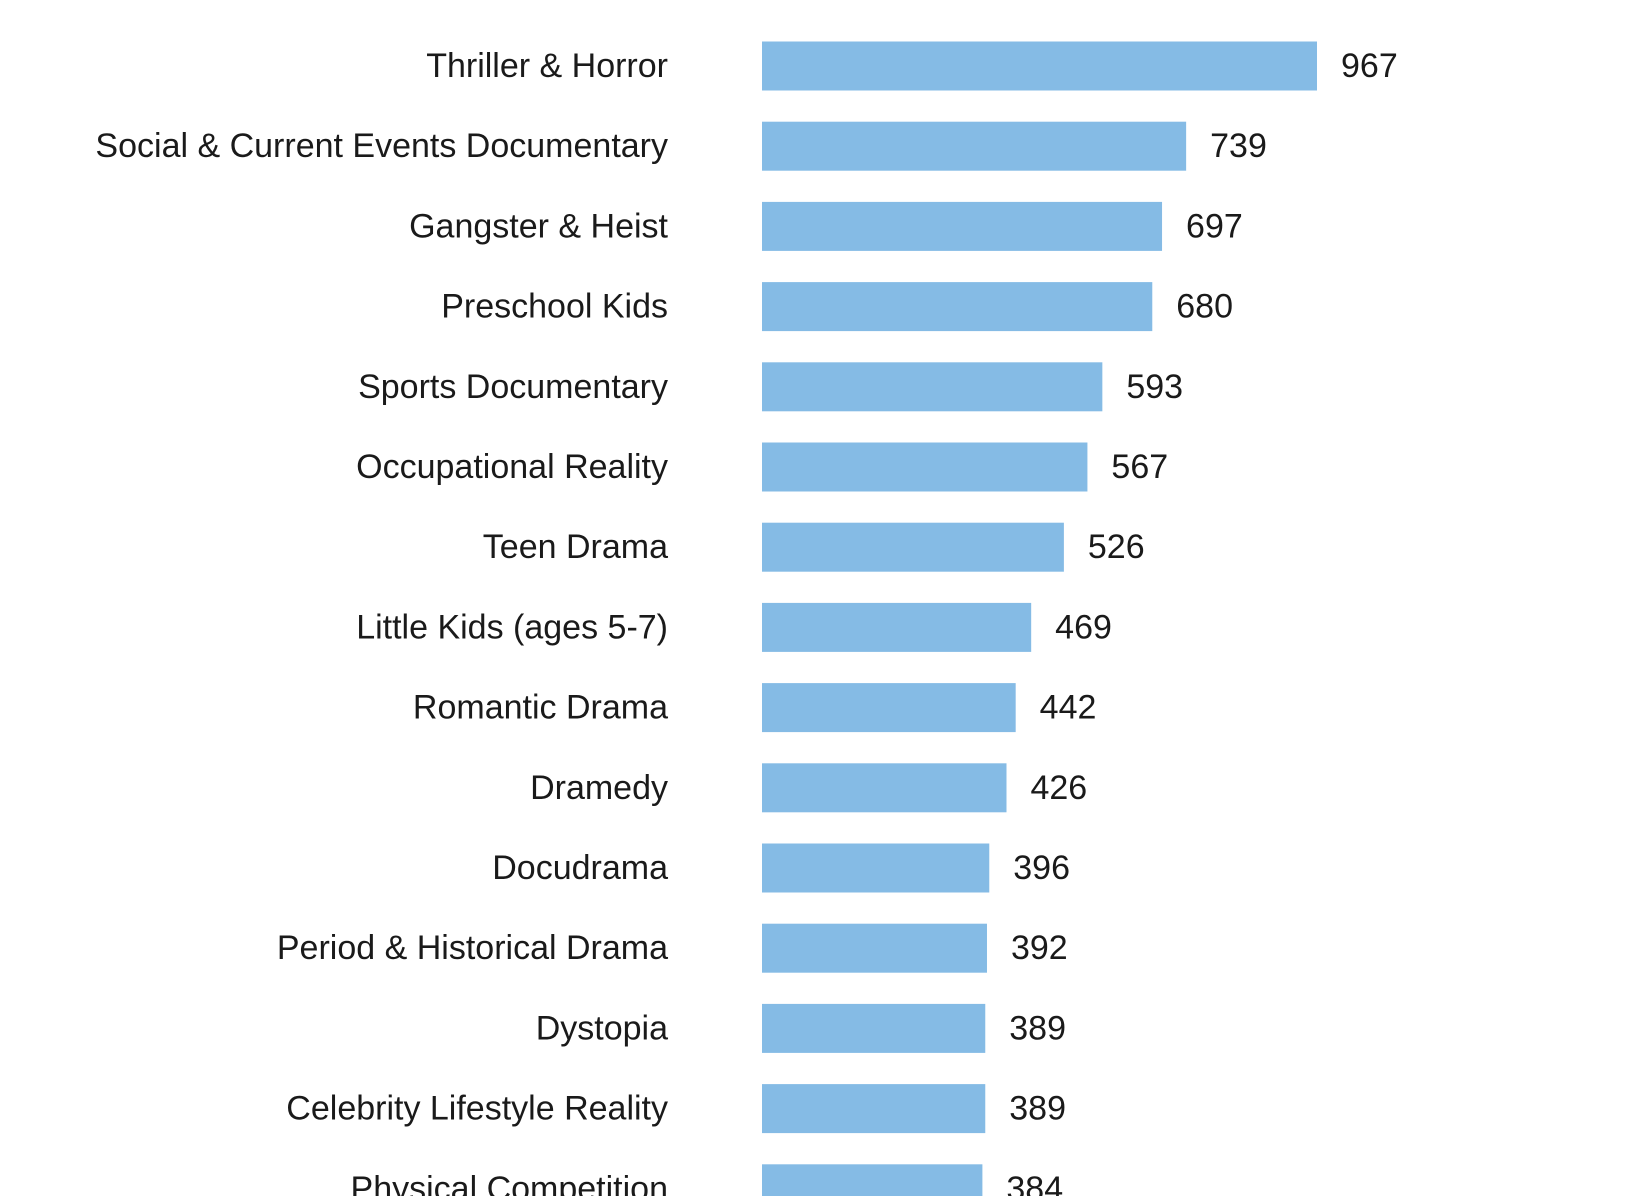 Image resolution: width=1625 pixels, height=1201 pixels. What do you see at coordinates (676, 1109) in the screenshot?
I see `bar-row: Celebrity Lifestyle Reality 389` at bounding box center [676, 1109].